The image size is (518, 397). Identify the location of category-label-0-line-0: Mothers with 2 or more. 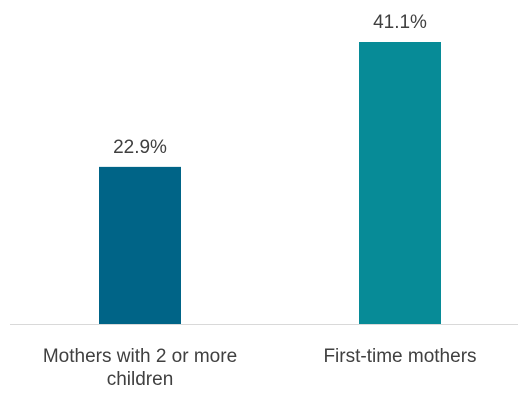
(140, 356).